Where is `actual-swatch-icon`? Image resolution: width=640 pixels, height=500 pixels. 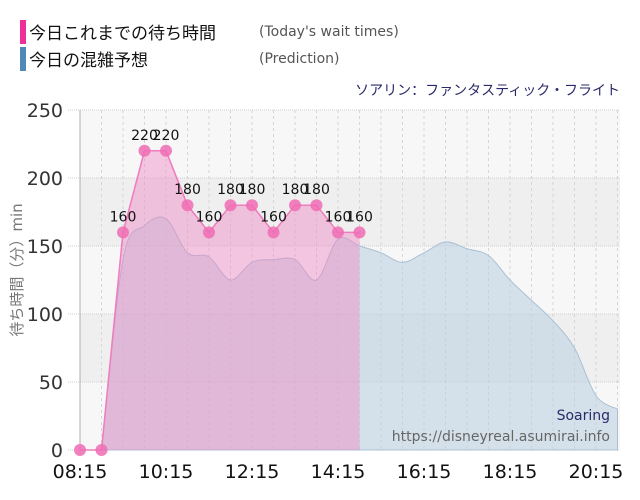 actual-swatch-icon is located at coordinates (23, 31).